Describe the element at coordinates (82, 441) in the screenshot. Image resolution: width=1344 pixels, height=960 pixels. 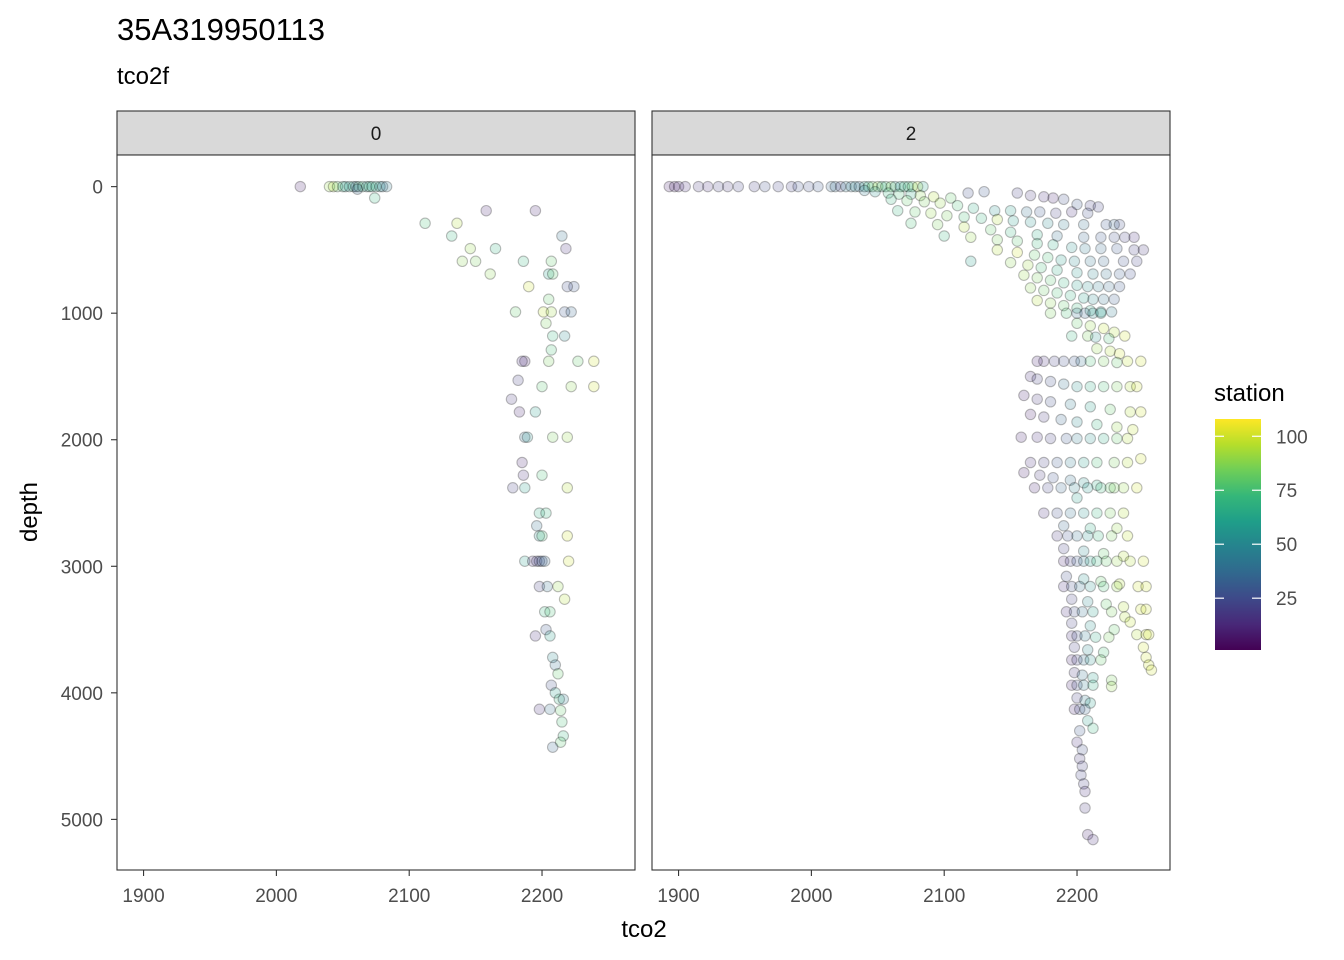
I see `y-tick-label: 2000` at that location.